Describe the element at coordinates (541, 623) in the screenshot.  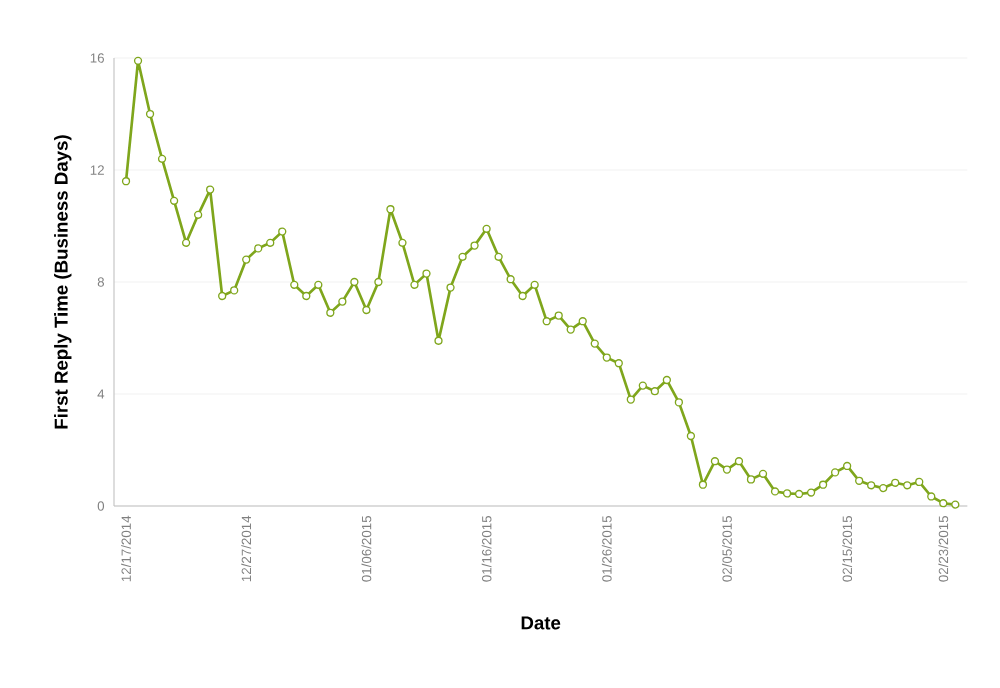
I see `x-axis-title: Date` at that location.